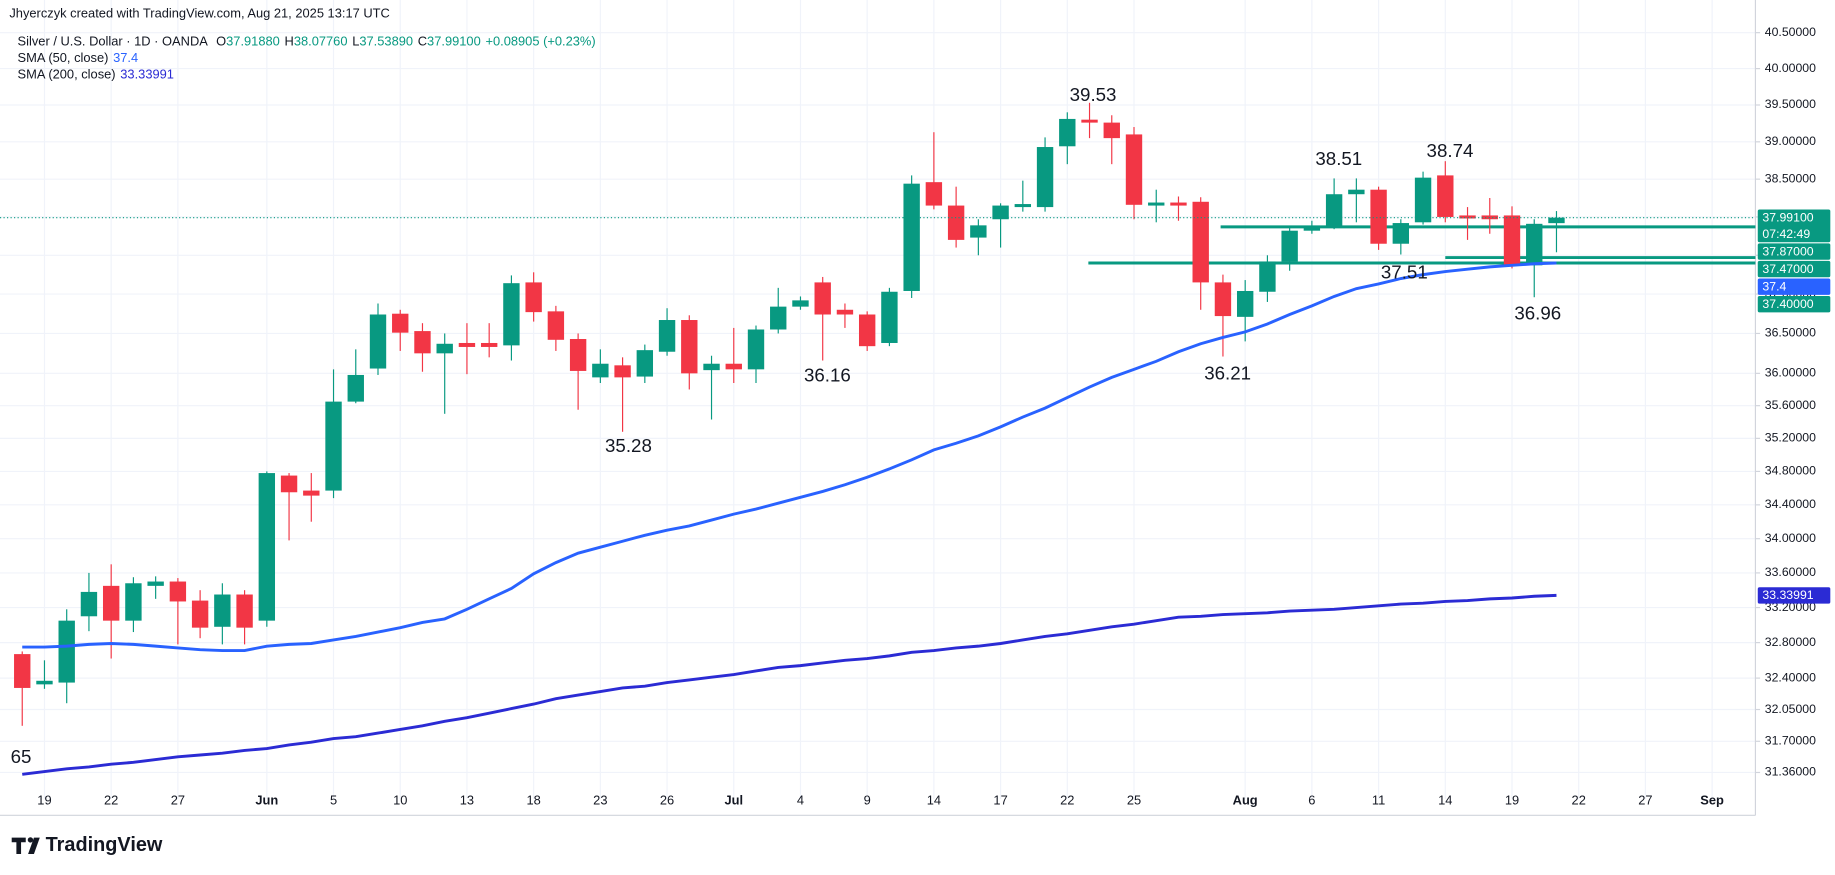 Image resolution: width=1835 pixels, height=875 pixels. Describe the element at coordinates (1790, 504) in the screenshot. I see `y-tick-label: 34.40000` at that location.